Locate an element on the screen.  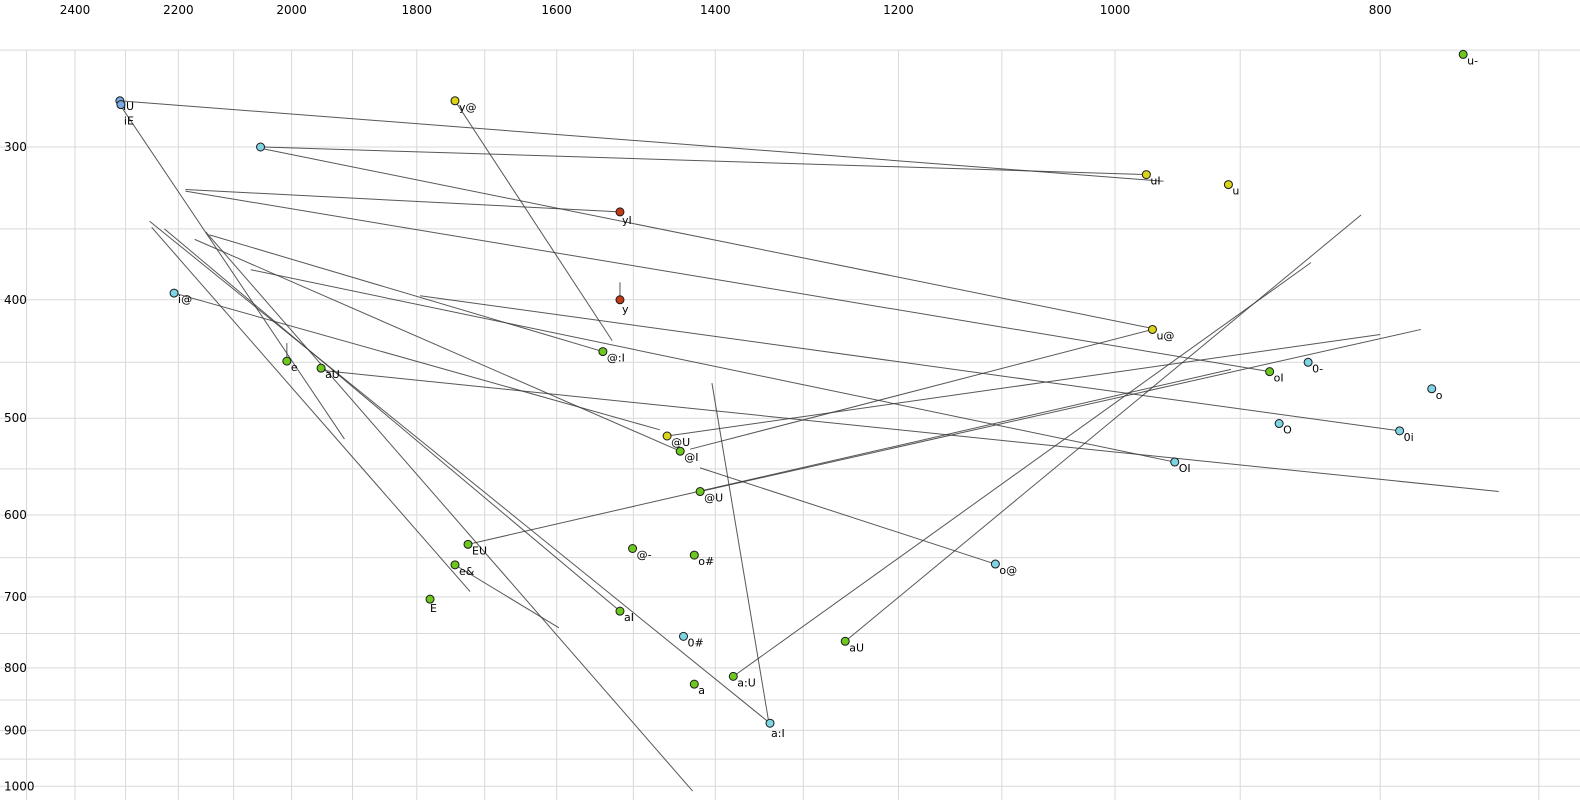
data-point-oI is located at coordinates (1270, 372).